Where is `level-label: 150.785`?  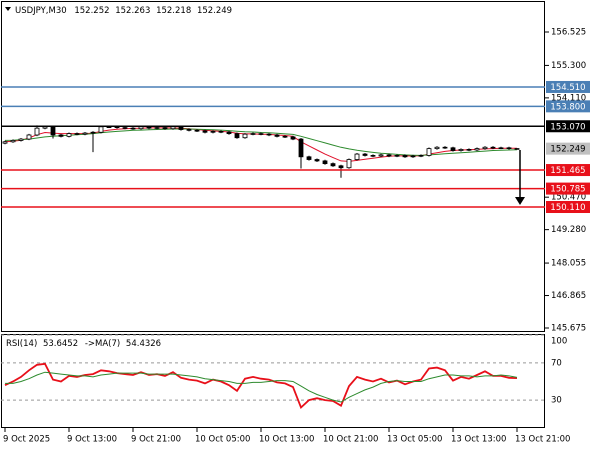
level-label: 150.785 is located at coordinates (567, 190).